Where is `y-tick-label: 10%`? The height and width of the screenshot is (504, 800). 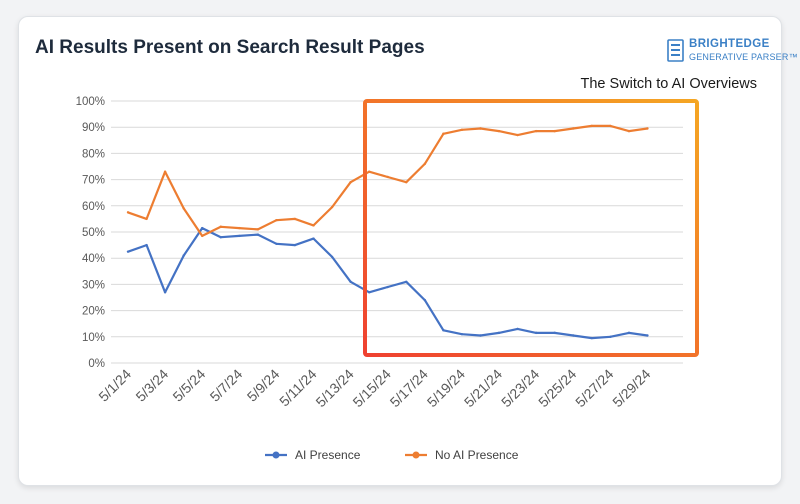
y-tick-label: 10% is located at coordinates (93, 338).